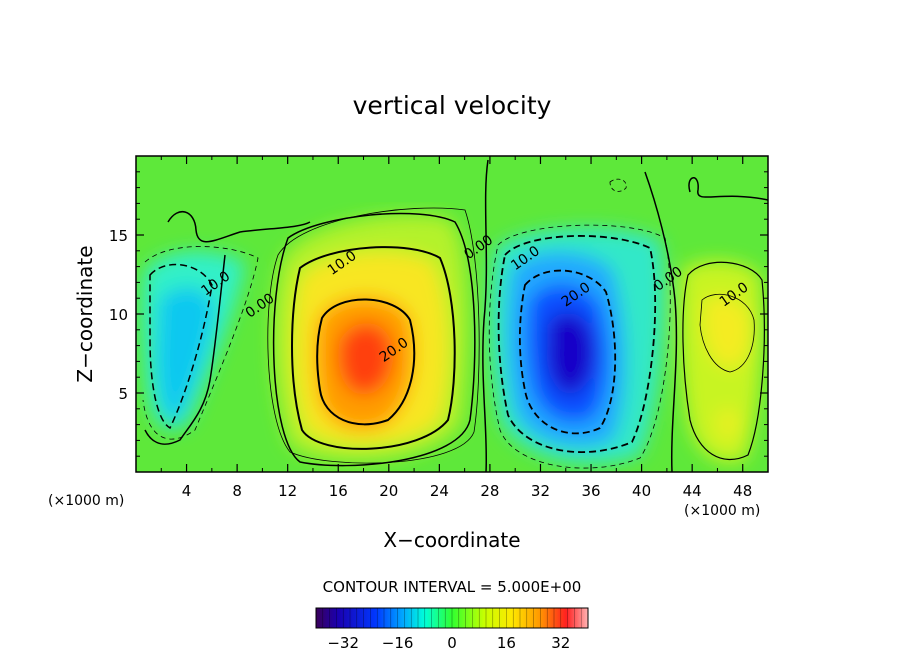  Describe the element at coordinates (641, 491) in the screenshot. I see `x-tick-label: 40` at that location.